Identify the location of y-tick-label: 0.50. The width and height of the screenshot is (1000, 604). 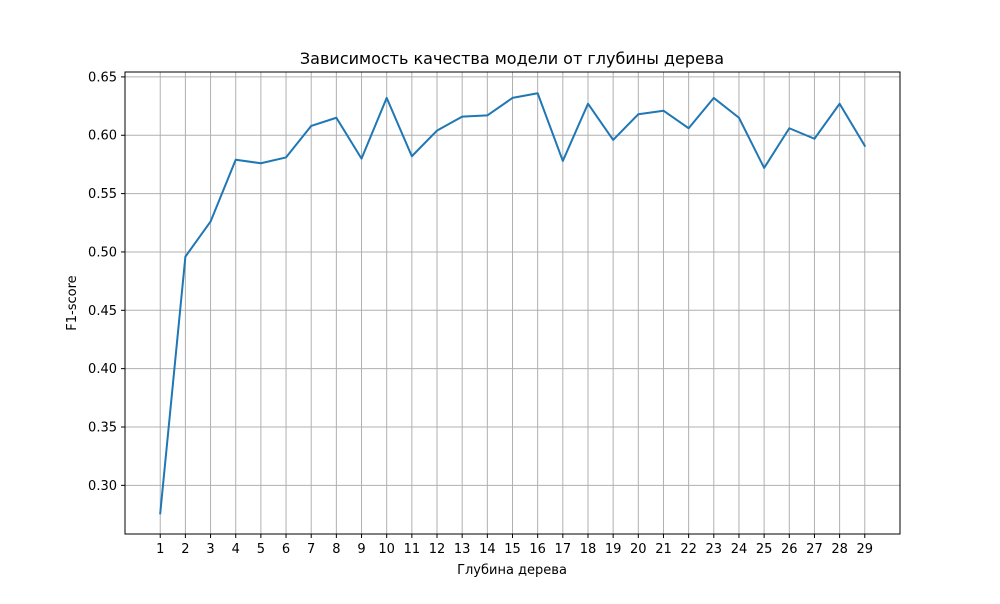
(102, 252).